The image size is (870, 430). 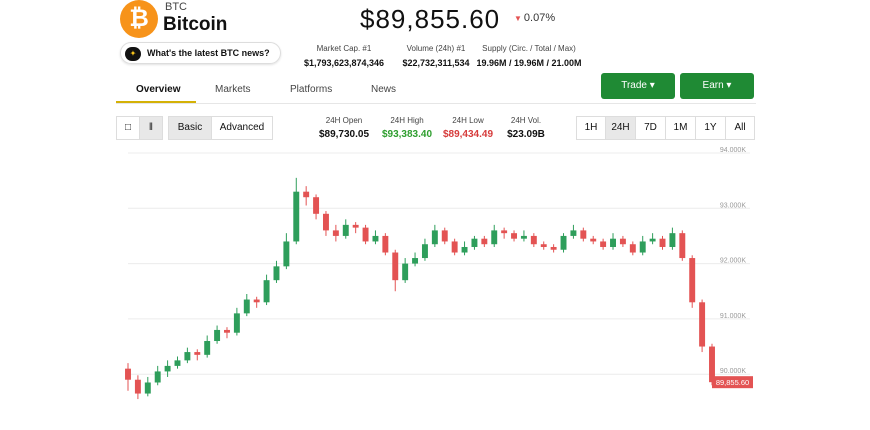 I want to click on stat-value: $89,730.05, so click(x=344, y=134).